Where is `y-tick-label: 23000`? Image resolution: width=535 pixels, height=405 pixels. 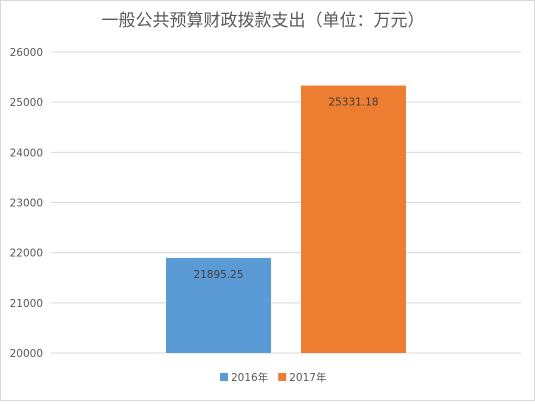 y-tick-label: 23000 is located at coordinates (26, 204).